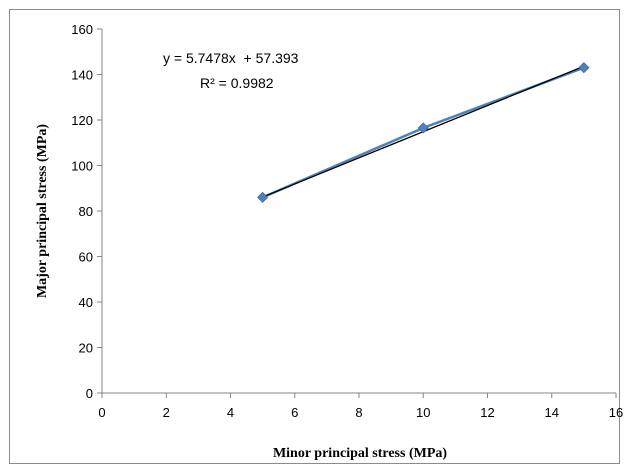 This screenshot has width=628, height=473. I want to click on y-tick-label: 120, so click(82, 120).